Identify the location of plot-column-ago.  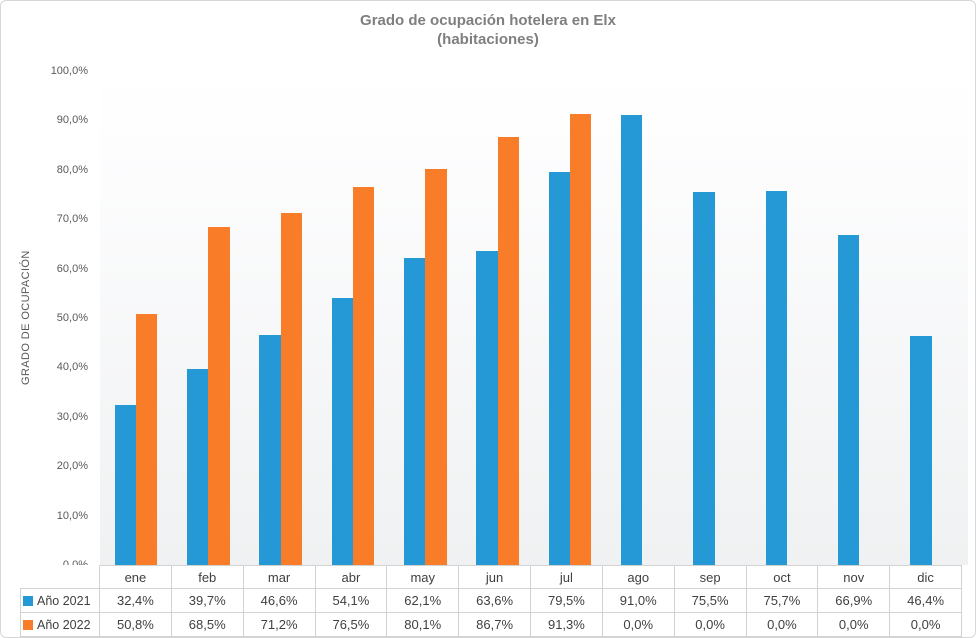
(642, 318).